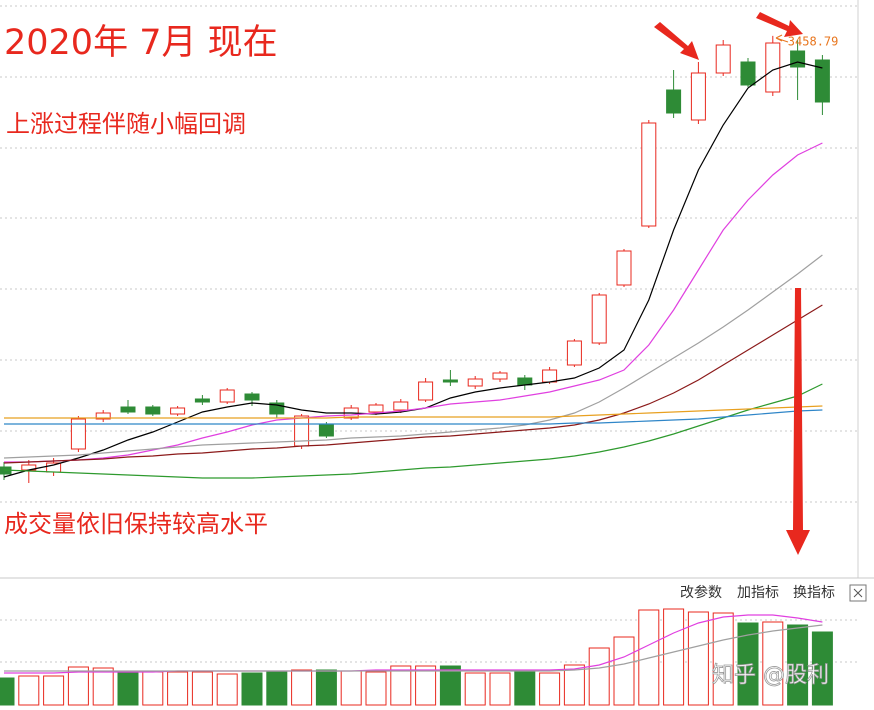 The height and width of the screenshot is (710, 874). I want to click on toolbar-button: 加指标, so click(758, 593).